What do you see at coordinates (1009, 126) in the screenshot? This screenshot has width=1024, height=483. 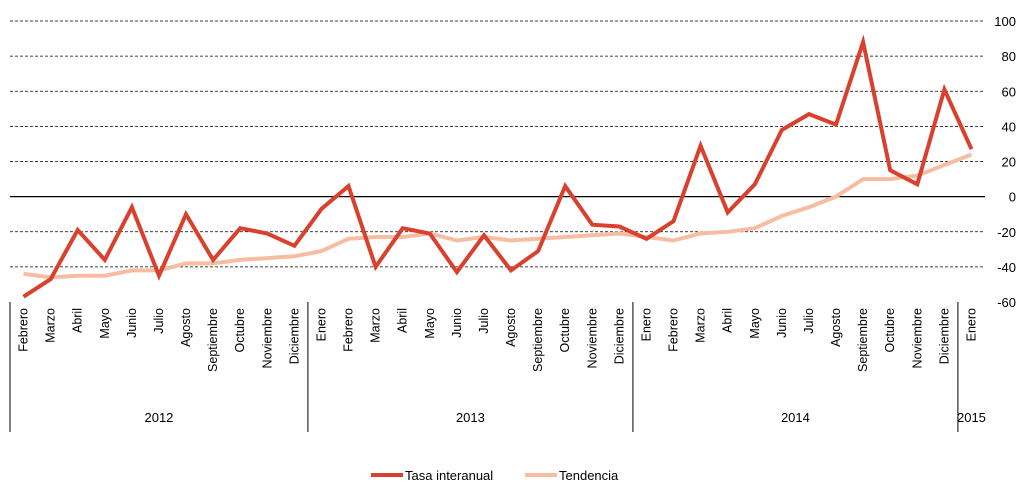 I see `y-tick-label: 40` at bounding box center [1009, 126].